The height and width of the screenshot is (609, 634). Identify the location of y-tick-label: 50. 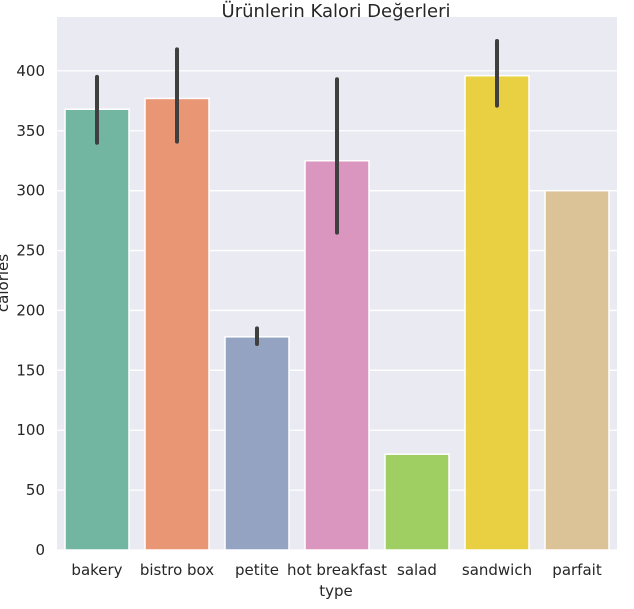
(35, 490).